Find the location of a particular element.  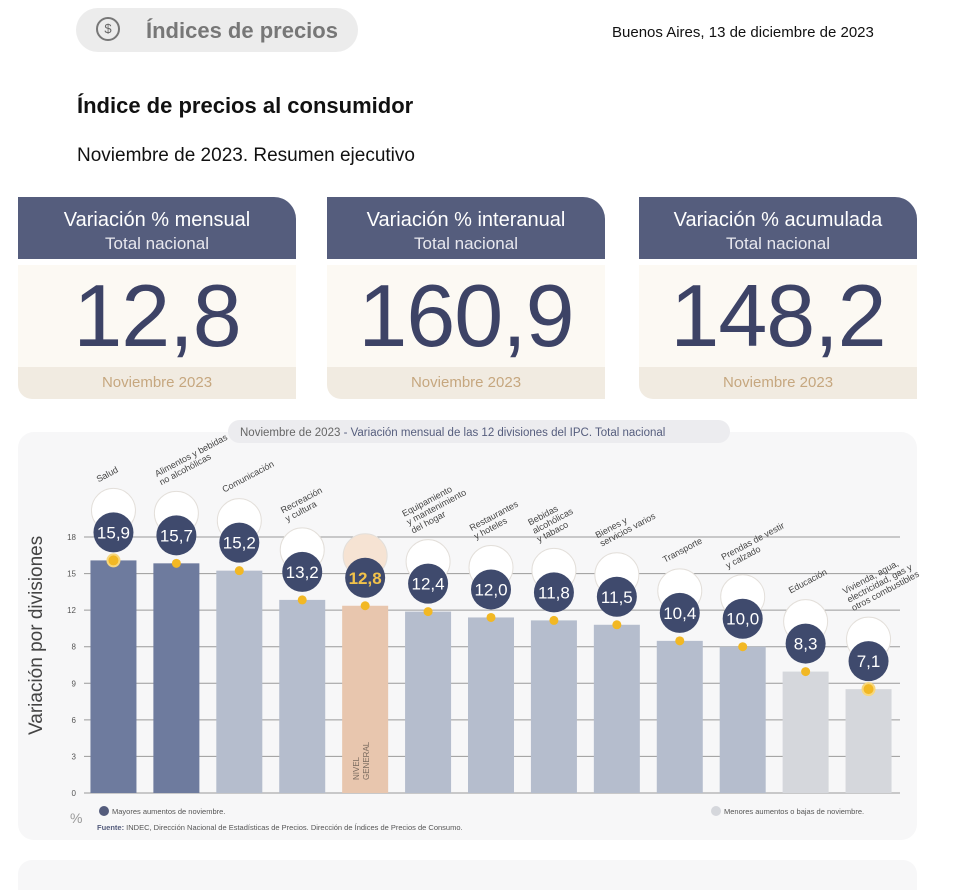

value-label: 15,7 is located at coordinates (176, 535).